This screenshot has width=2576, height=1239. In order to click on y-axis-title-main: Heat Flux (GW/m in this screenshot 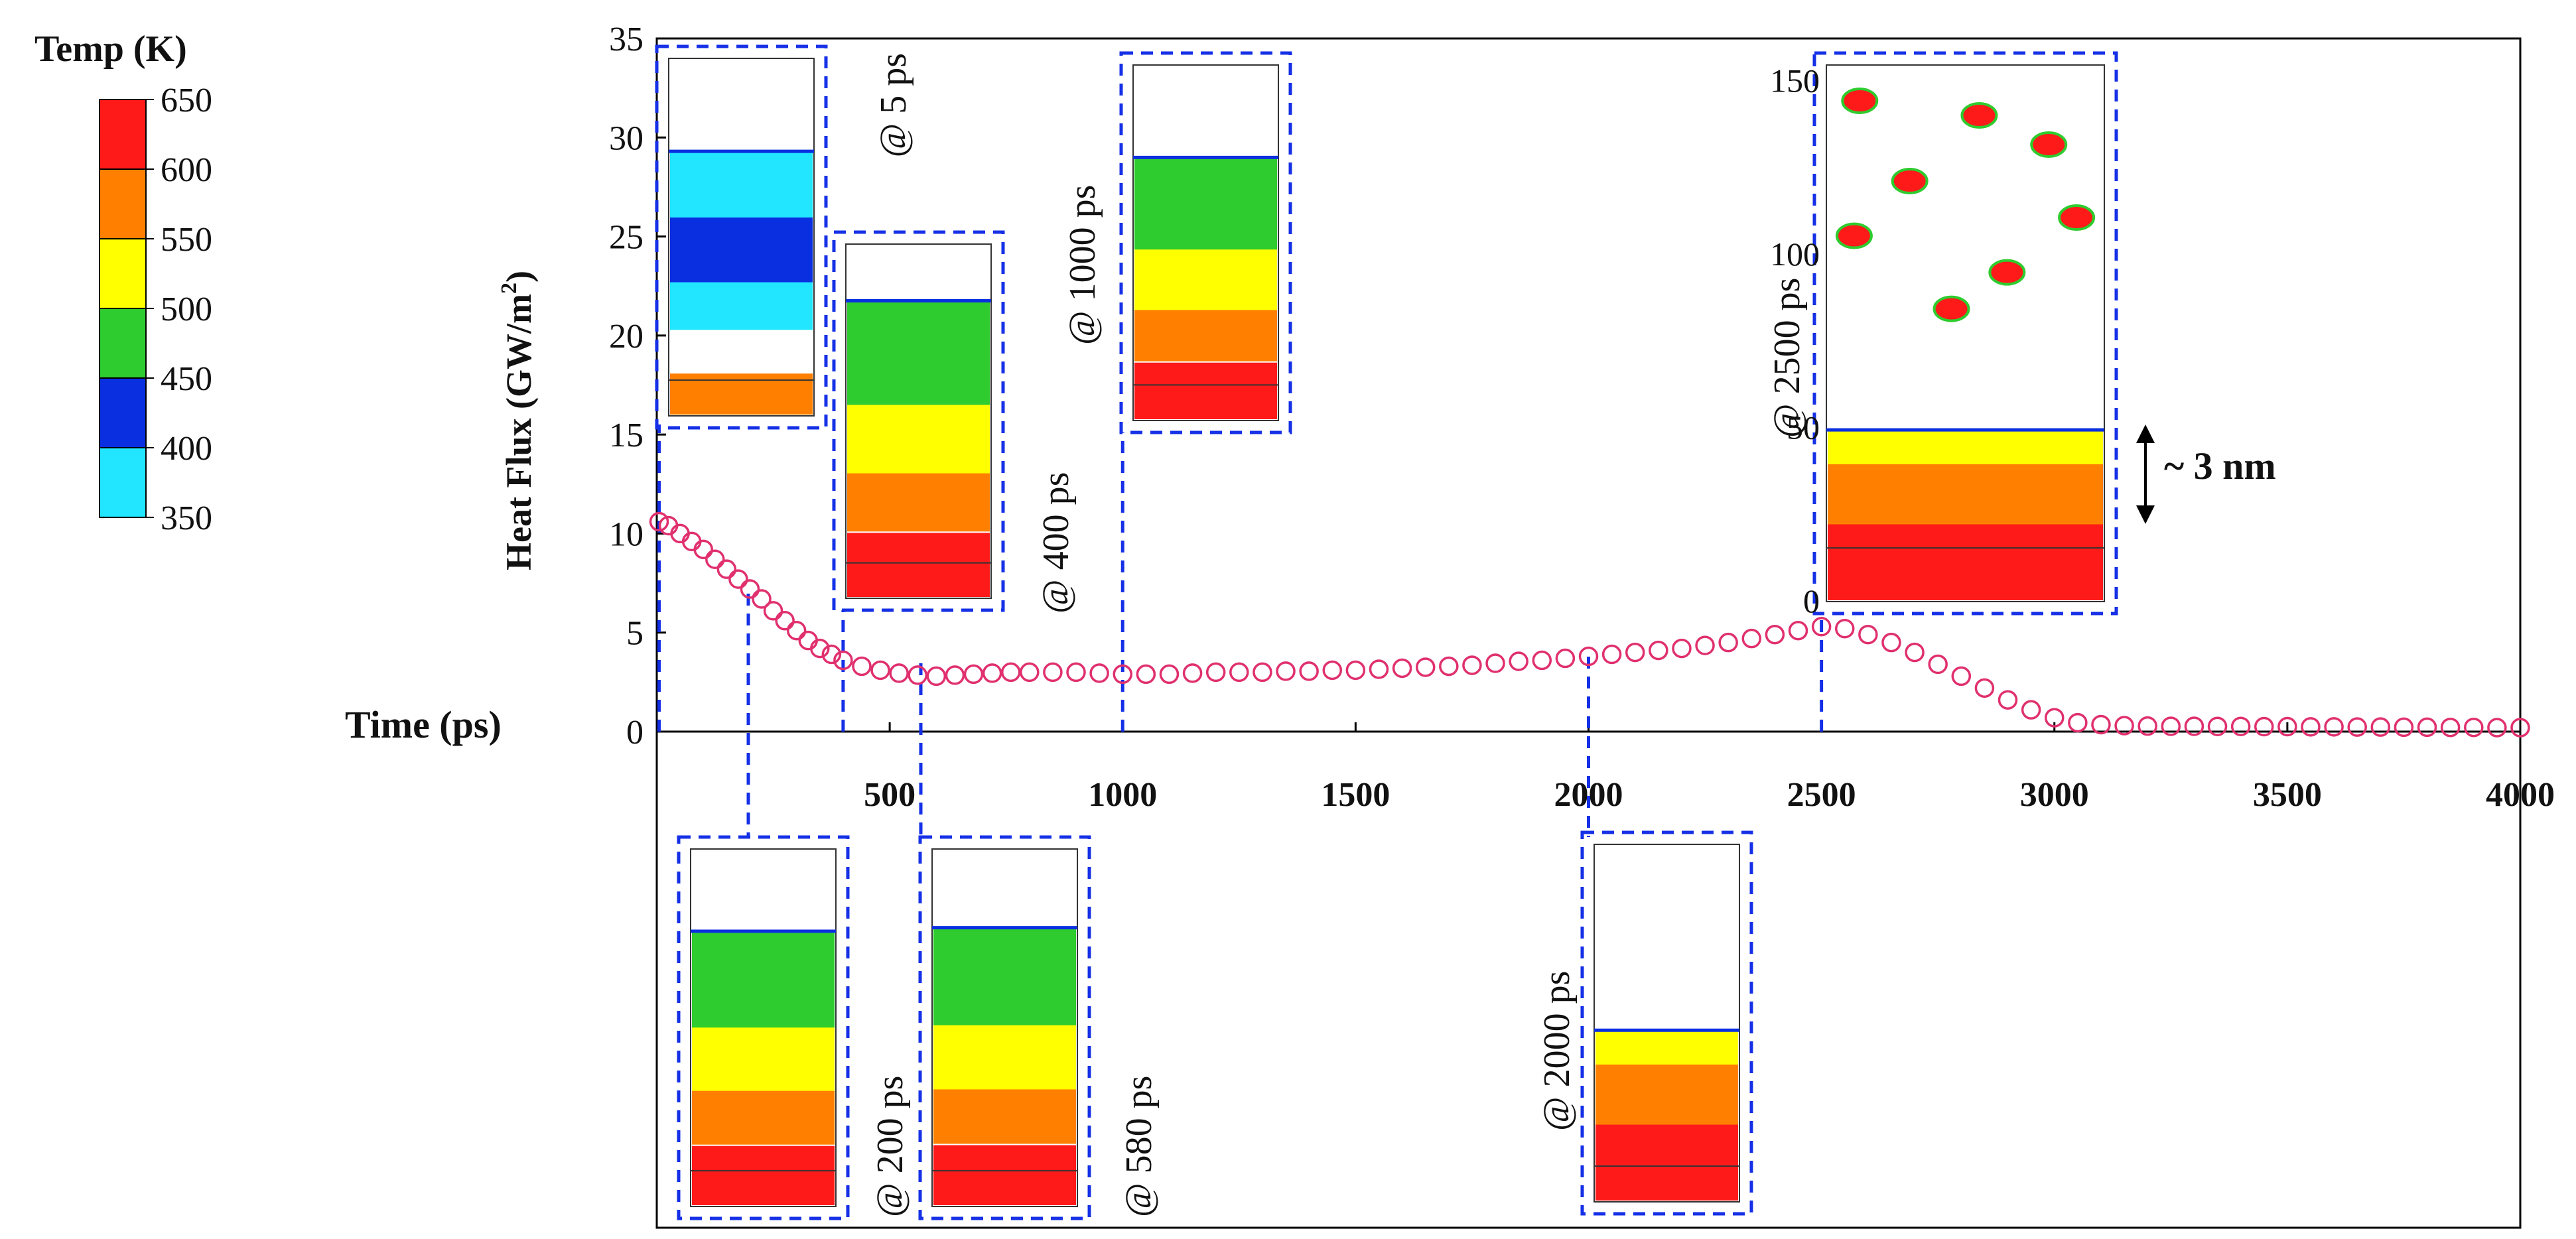, I will do `click(519, 432)`.